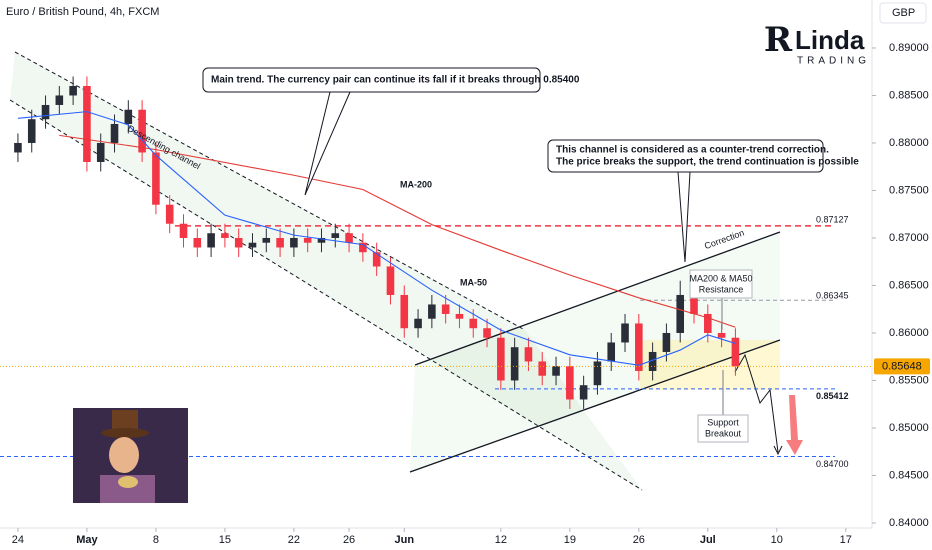  I want to click on currency-box, so click(903, 13).